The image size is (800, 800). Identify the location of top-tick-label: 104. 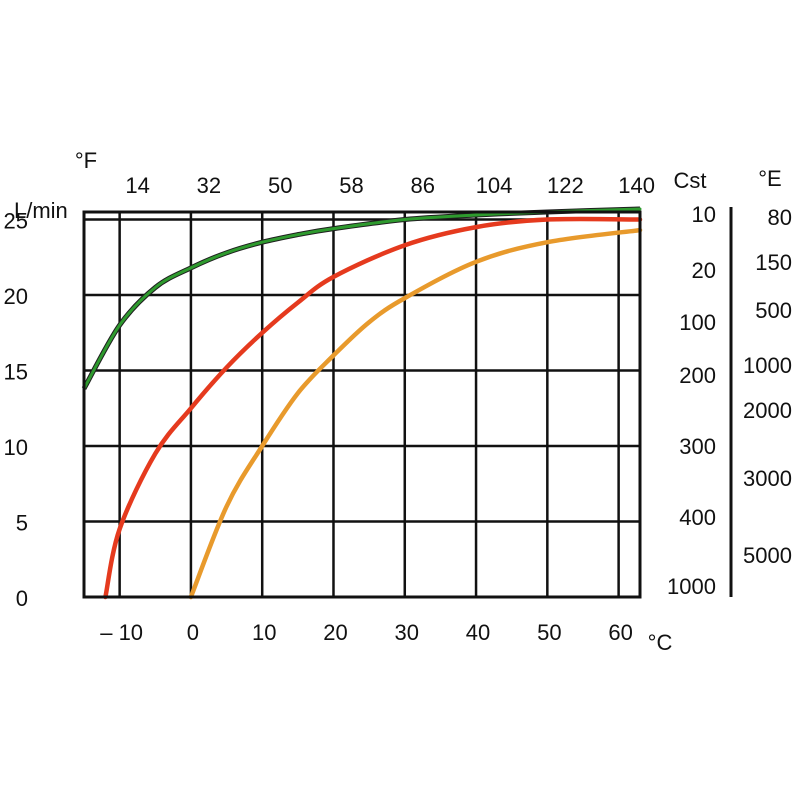
(494, 185).